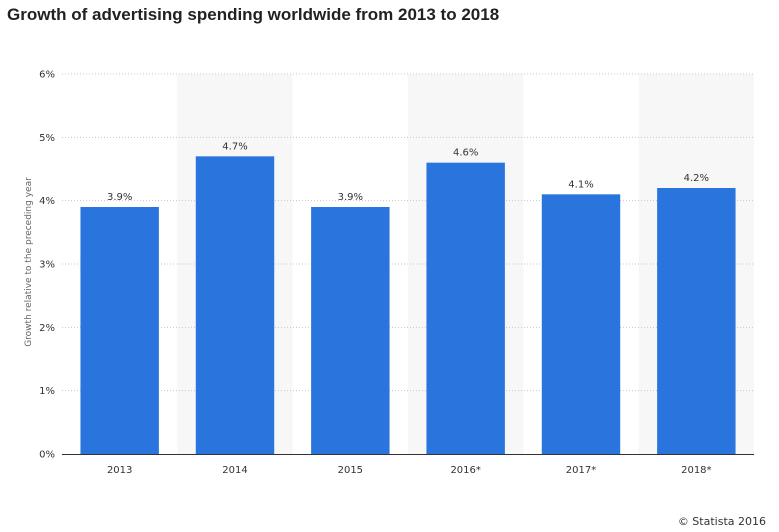 Image resolution: width=779 pixels, height=532 pixels. I want to click on x-axis-ticks: 2013 2014 2015 2016* 2017* 2018*, so click(409, 470).